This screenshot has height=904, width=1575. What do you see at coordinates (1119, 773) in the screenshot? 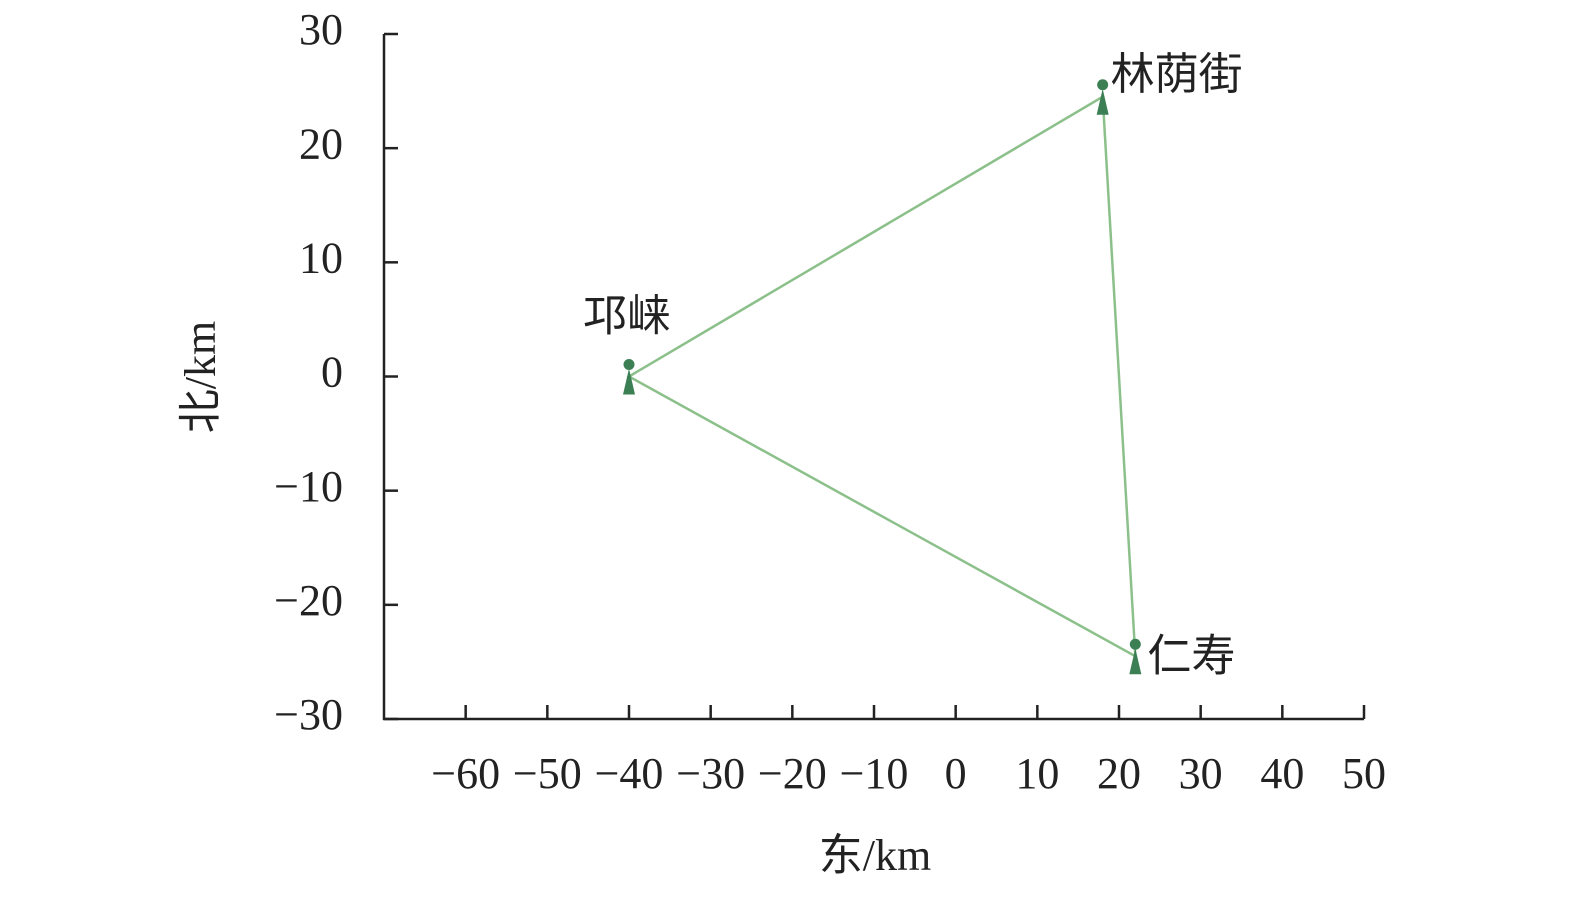
I see `x-tick-label: 20` at bounding box center [1119, 773].